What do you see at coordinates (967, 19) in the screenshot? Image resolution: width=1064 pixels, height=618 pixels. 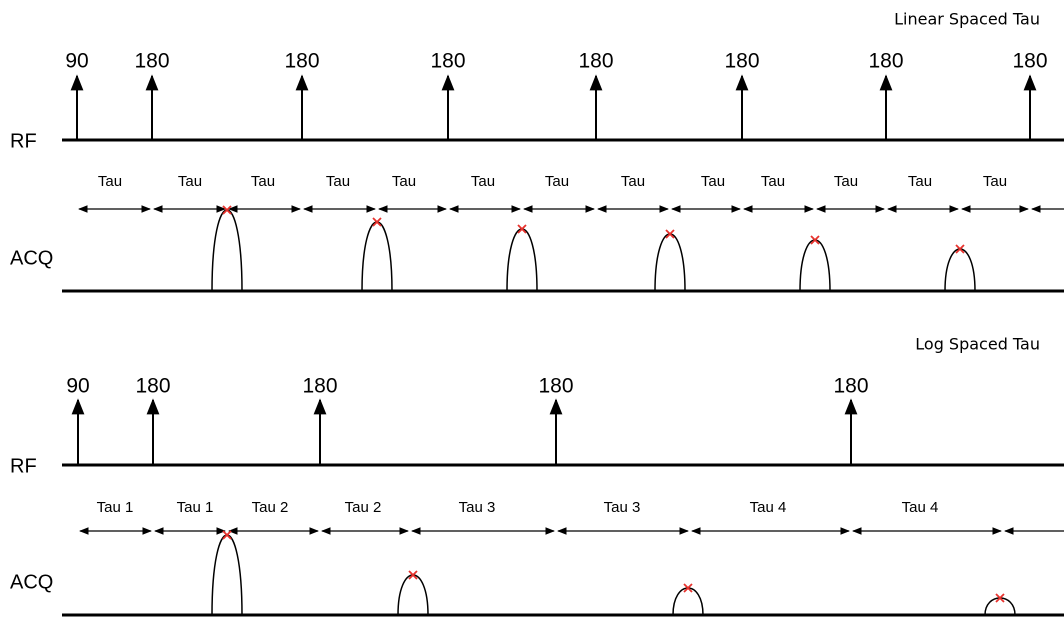 I see `panel-title: Linear Spaced Tau` at bounding box center [967, 19].